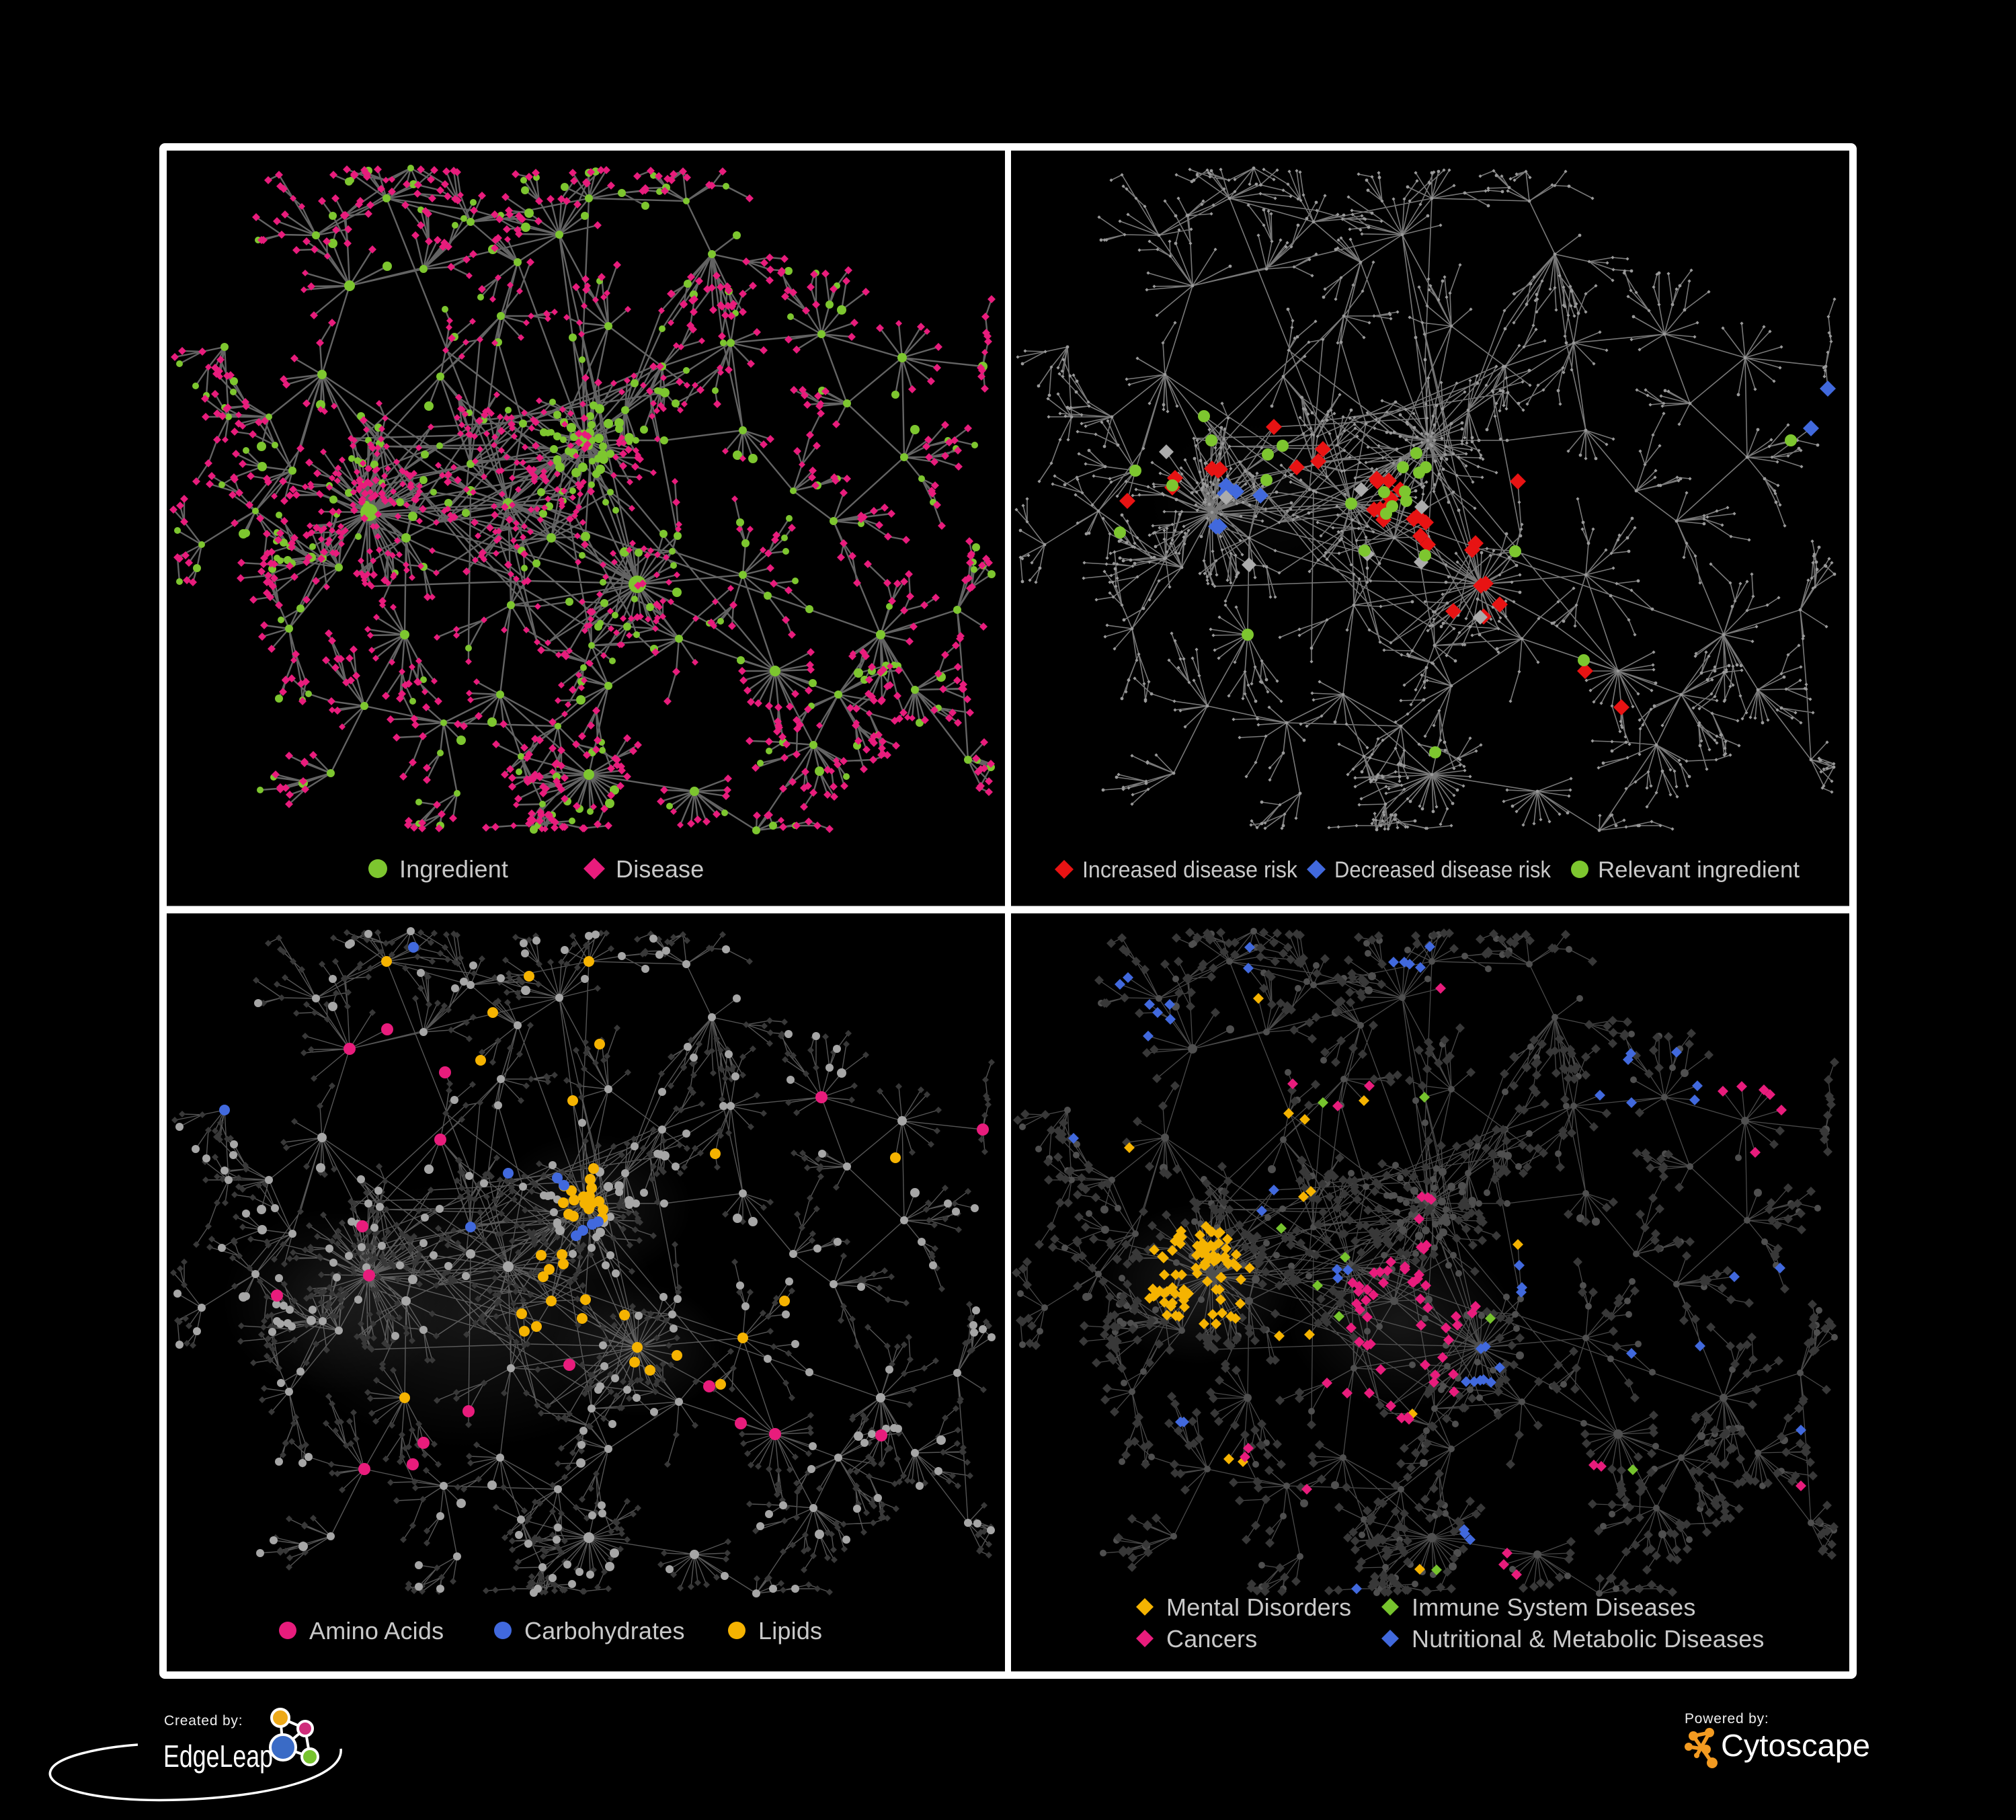 The height and width of the screenshot is (1820, 2016). Describe the element at coordinates (1442, 870) in the screenshot. I see `svg-text: Decreased disease risk` at that location.